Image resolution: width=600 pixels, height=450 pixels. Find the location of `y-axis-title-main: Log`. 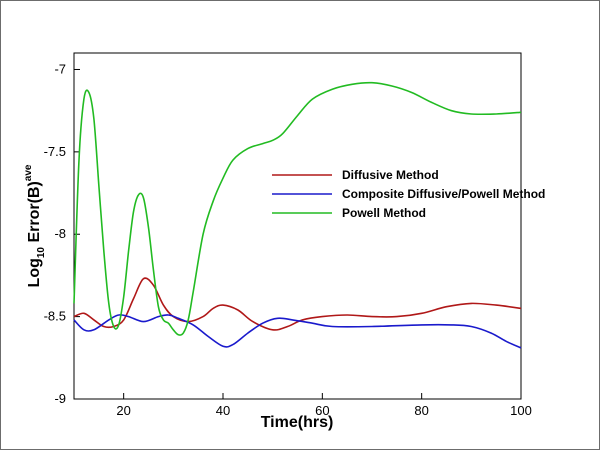

y-axis-title-main: Log is located at coordinates (34, 272).